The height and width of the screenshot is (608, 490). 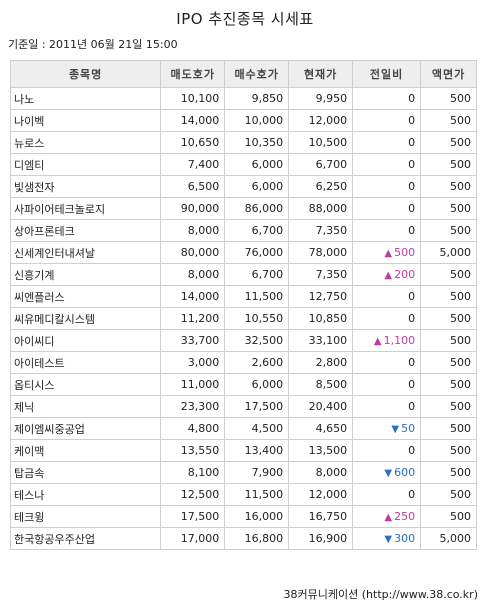 I want to click on table-row: 케이맥 13,550 13,400 13,500 0 500, so click(x=243, y=450).